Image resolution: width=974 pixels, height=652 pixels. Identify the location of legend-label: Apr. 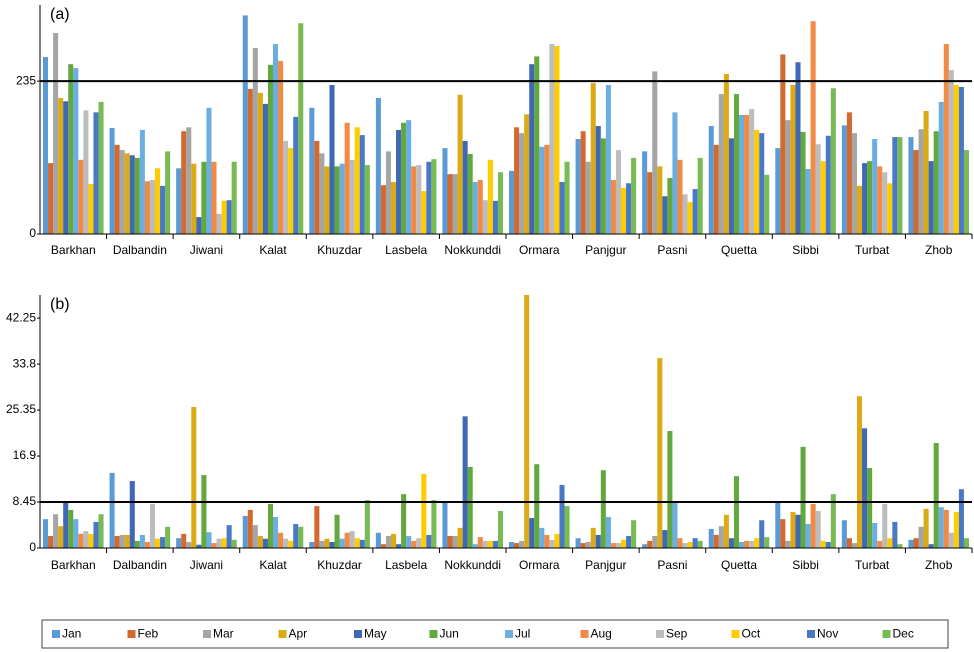
(298, 634).